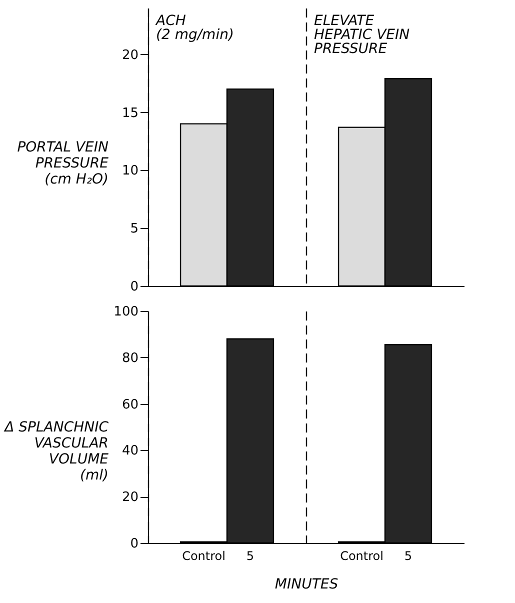  I want to click on y-axis-title: PORTAL VEIN PRESSURE (cm H₂O), so click(63, 164).